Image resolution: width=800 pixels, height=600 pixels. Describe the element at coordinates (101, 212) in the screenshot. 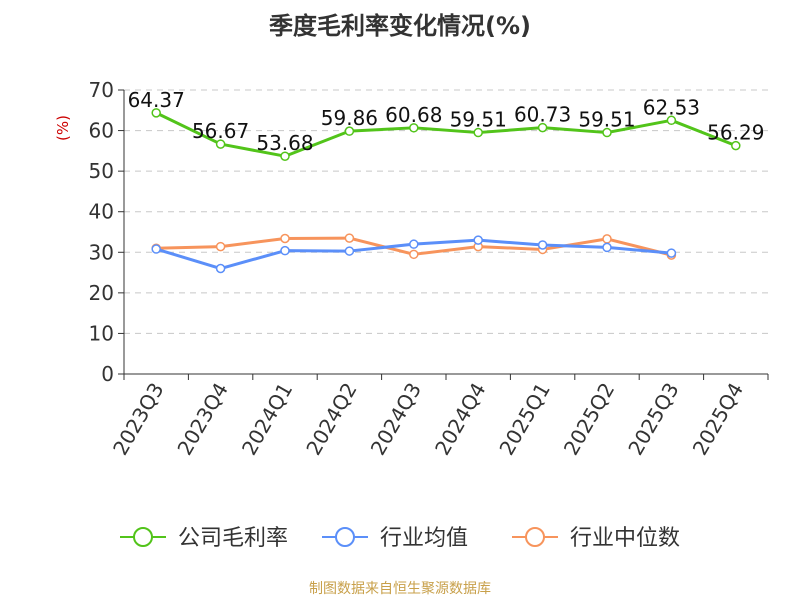

I see `y-tick-label: 40` at that location.